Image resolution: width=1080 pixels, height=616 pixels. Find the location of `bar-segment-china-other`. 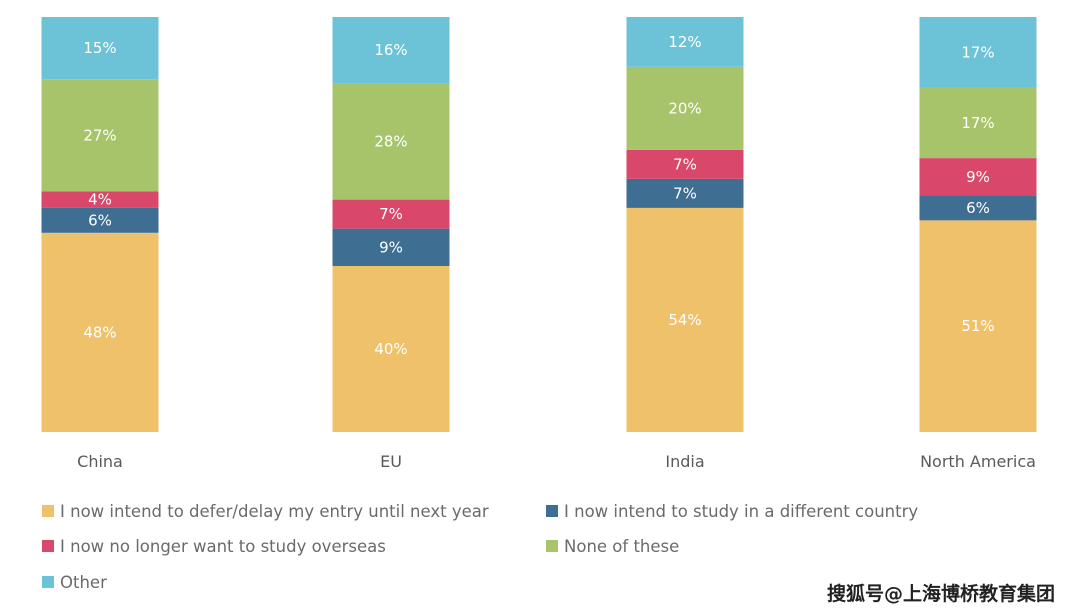

bar-segment-china-other is located at coordinates (100, 48).